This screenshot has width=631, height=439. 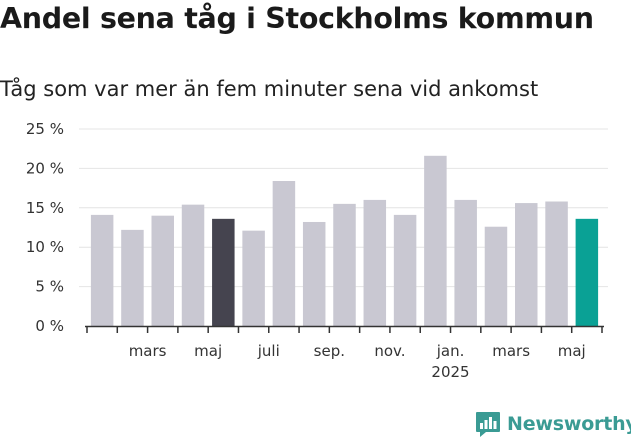 I want to click on brand-logo: Newsworthy, so click(x=553, y=424).